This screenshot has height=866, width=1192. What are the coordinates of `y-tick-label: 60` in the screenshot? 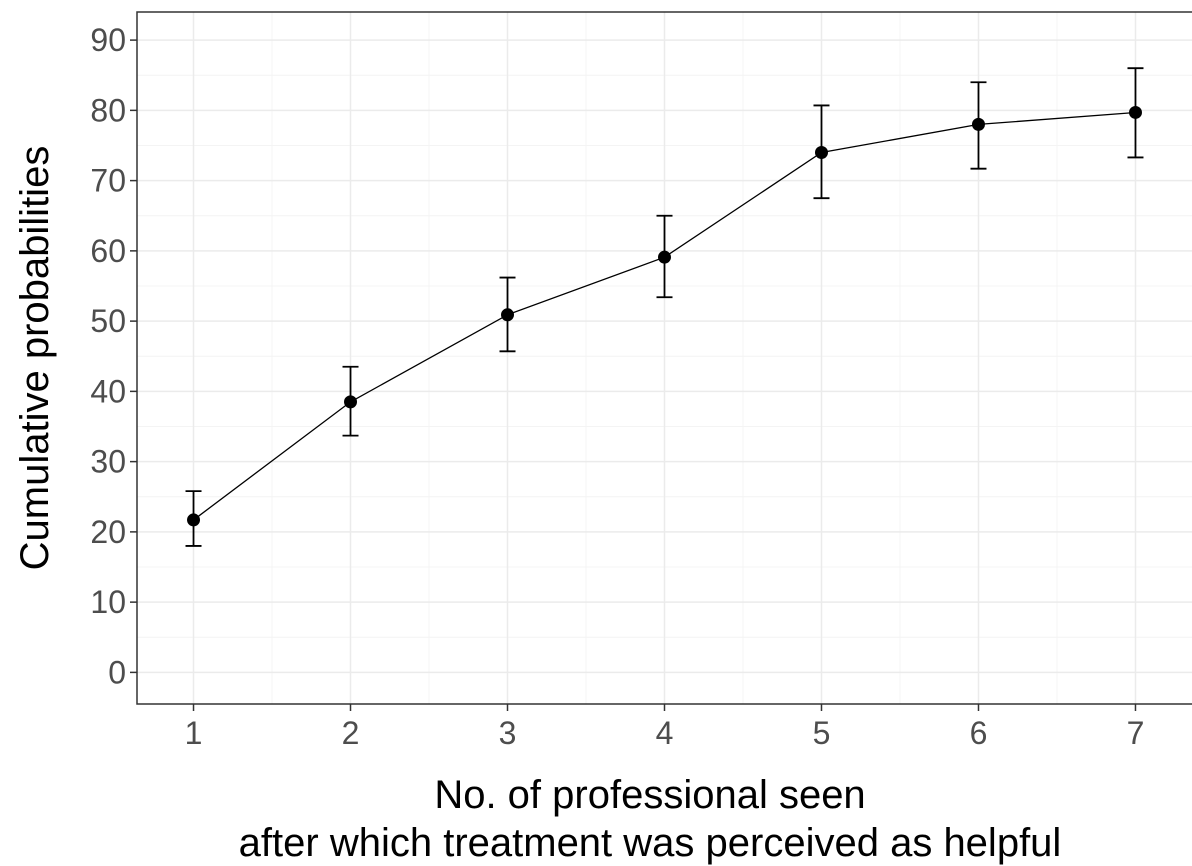 It's located at (108, 251).